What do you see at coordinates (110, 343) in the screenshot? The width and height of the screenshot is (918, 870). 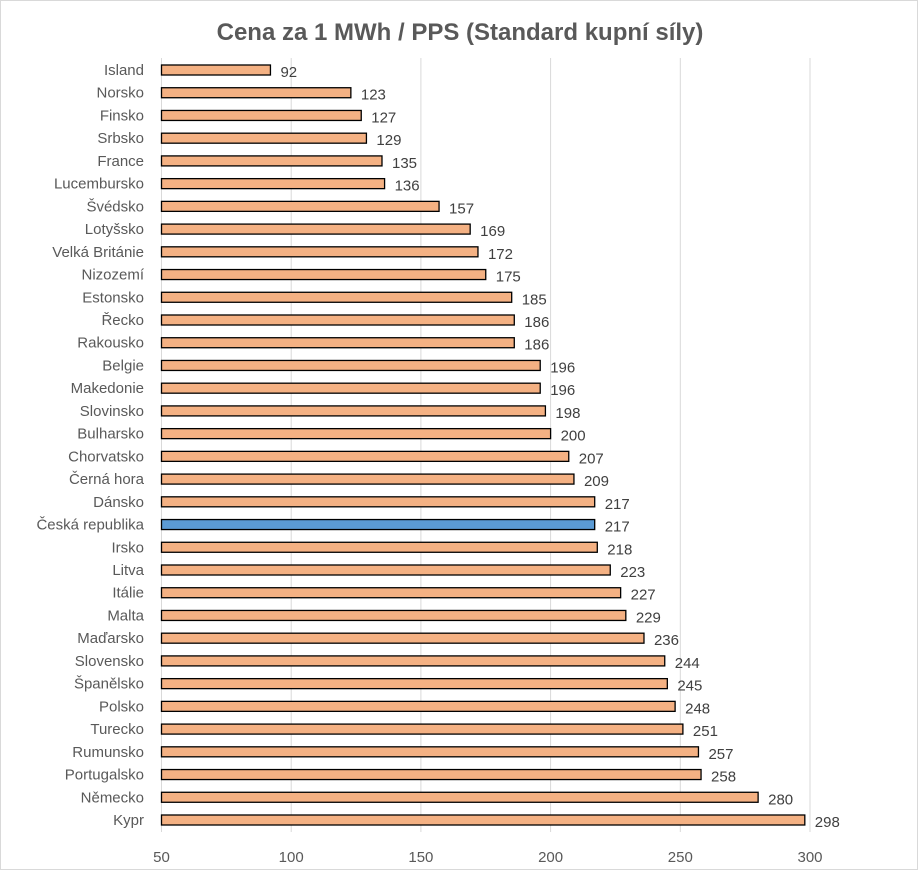 I see `category-label: Rakousko` at bounding box center [110, 343].